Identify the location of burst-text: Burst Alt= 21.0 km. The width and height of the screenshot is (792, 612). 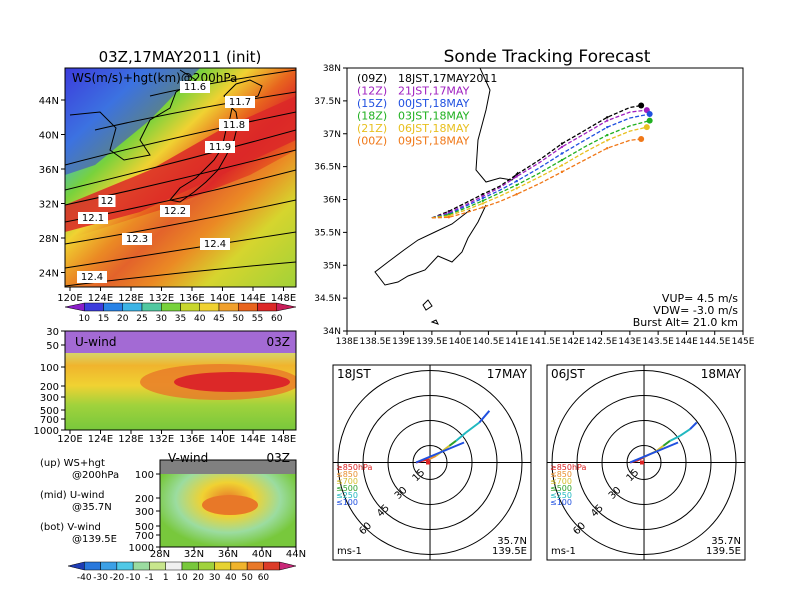
(685, 322).